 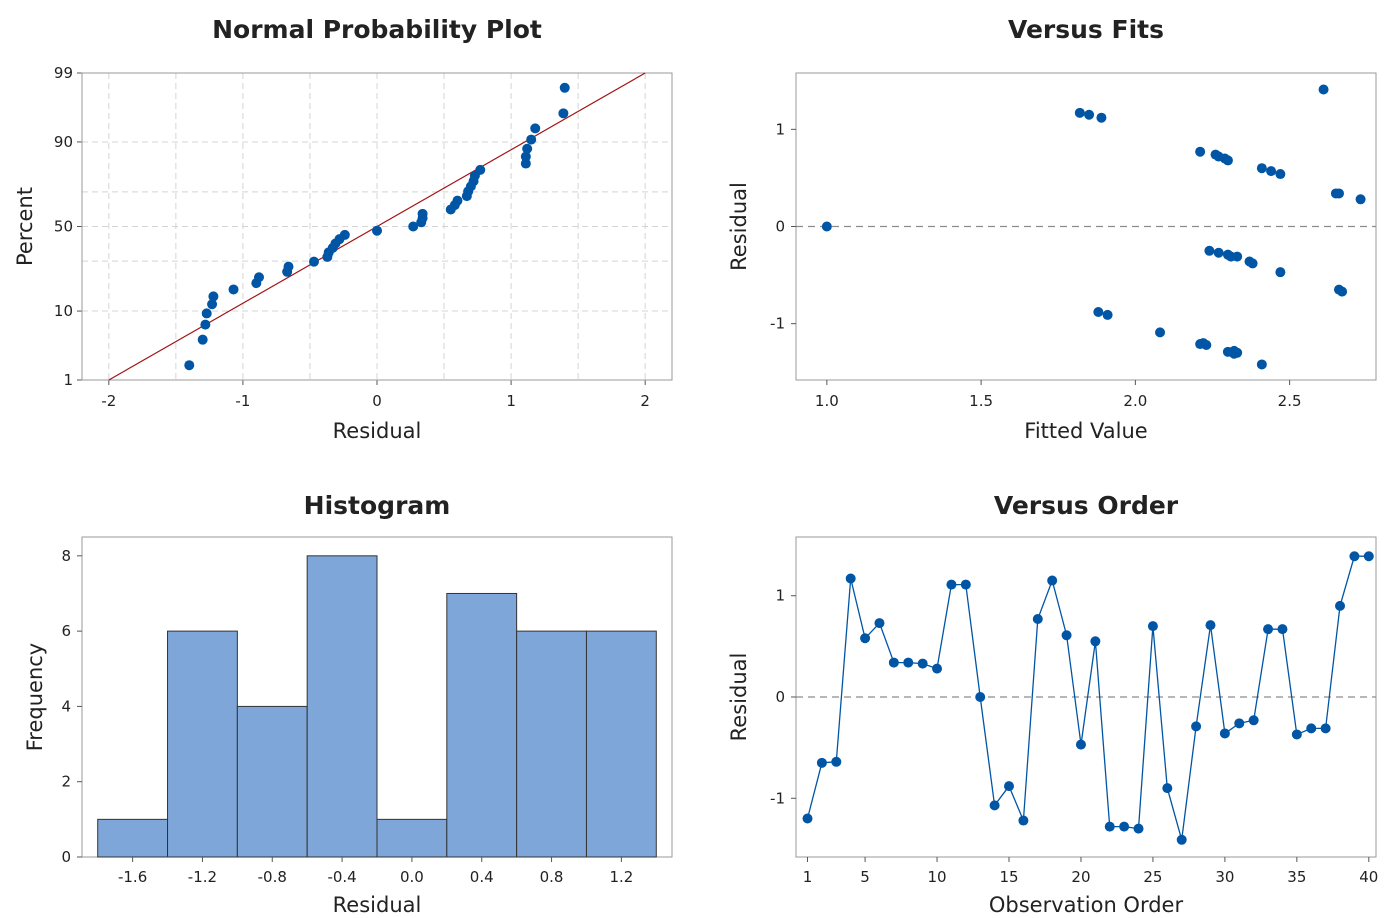 I want to click on hist-x-tick-label: -0.8, so click(x=272, y=877).